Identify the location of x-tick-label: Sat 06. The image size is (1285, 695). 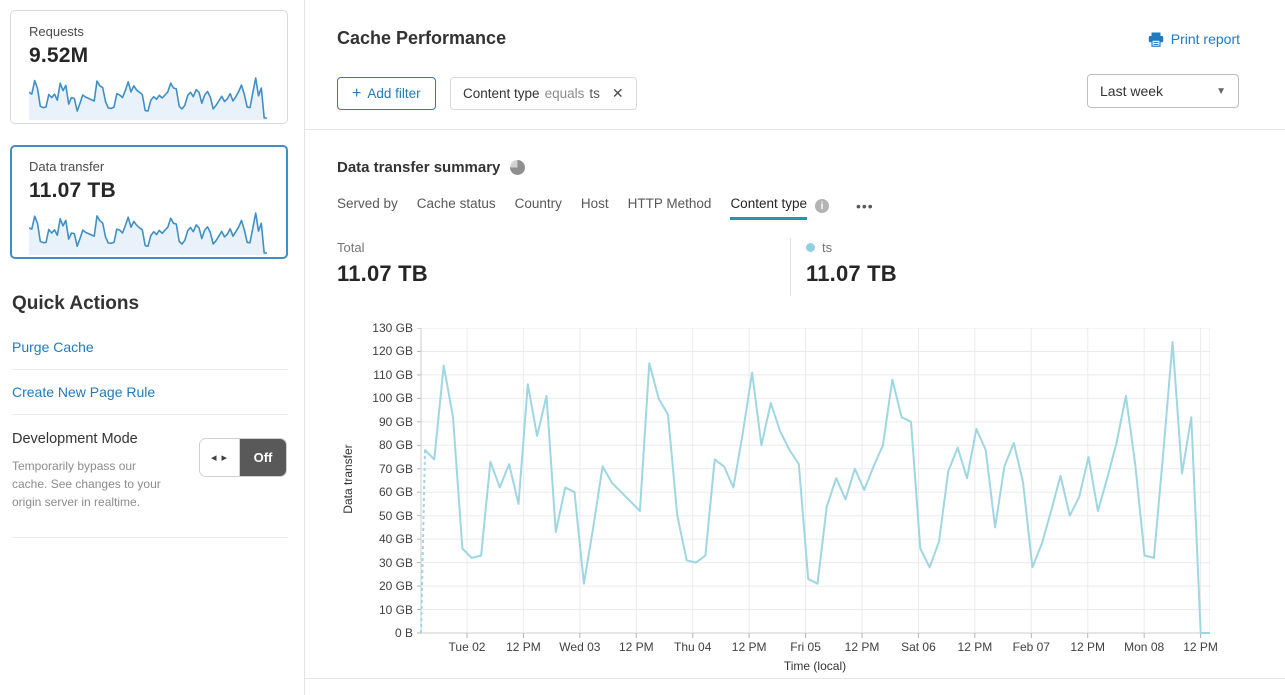
(918, 647).